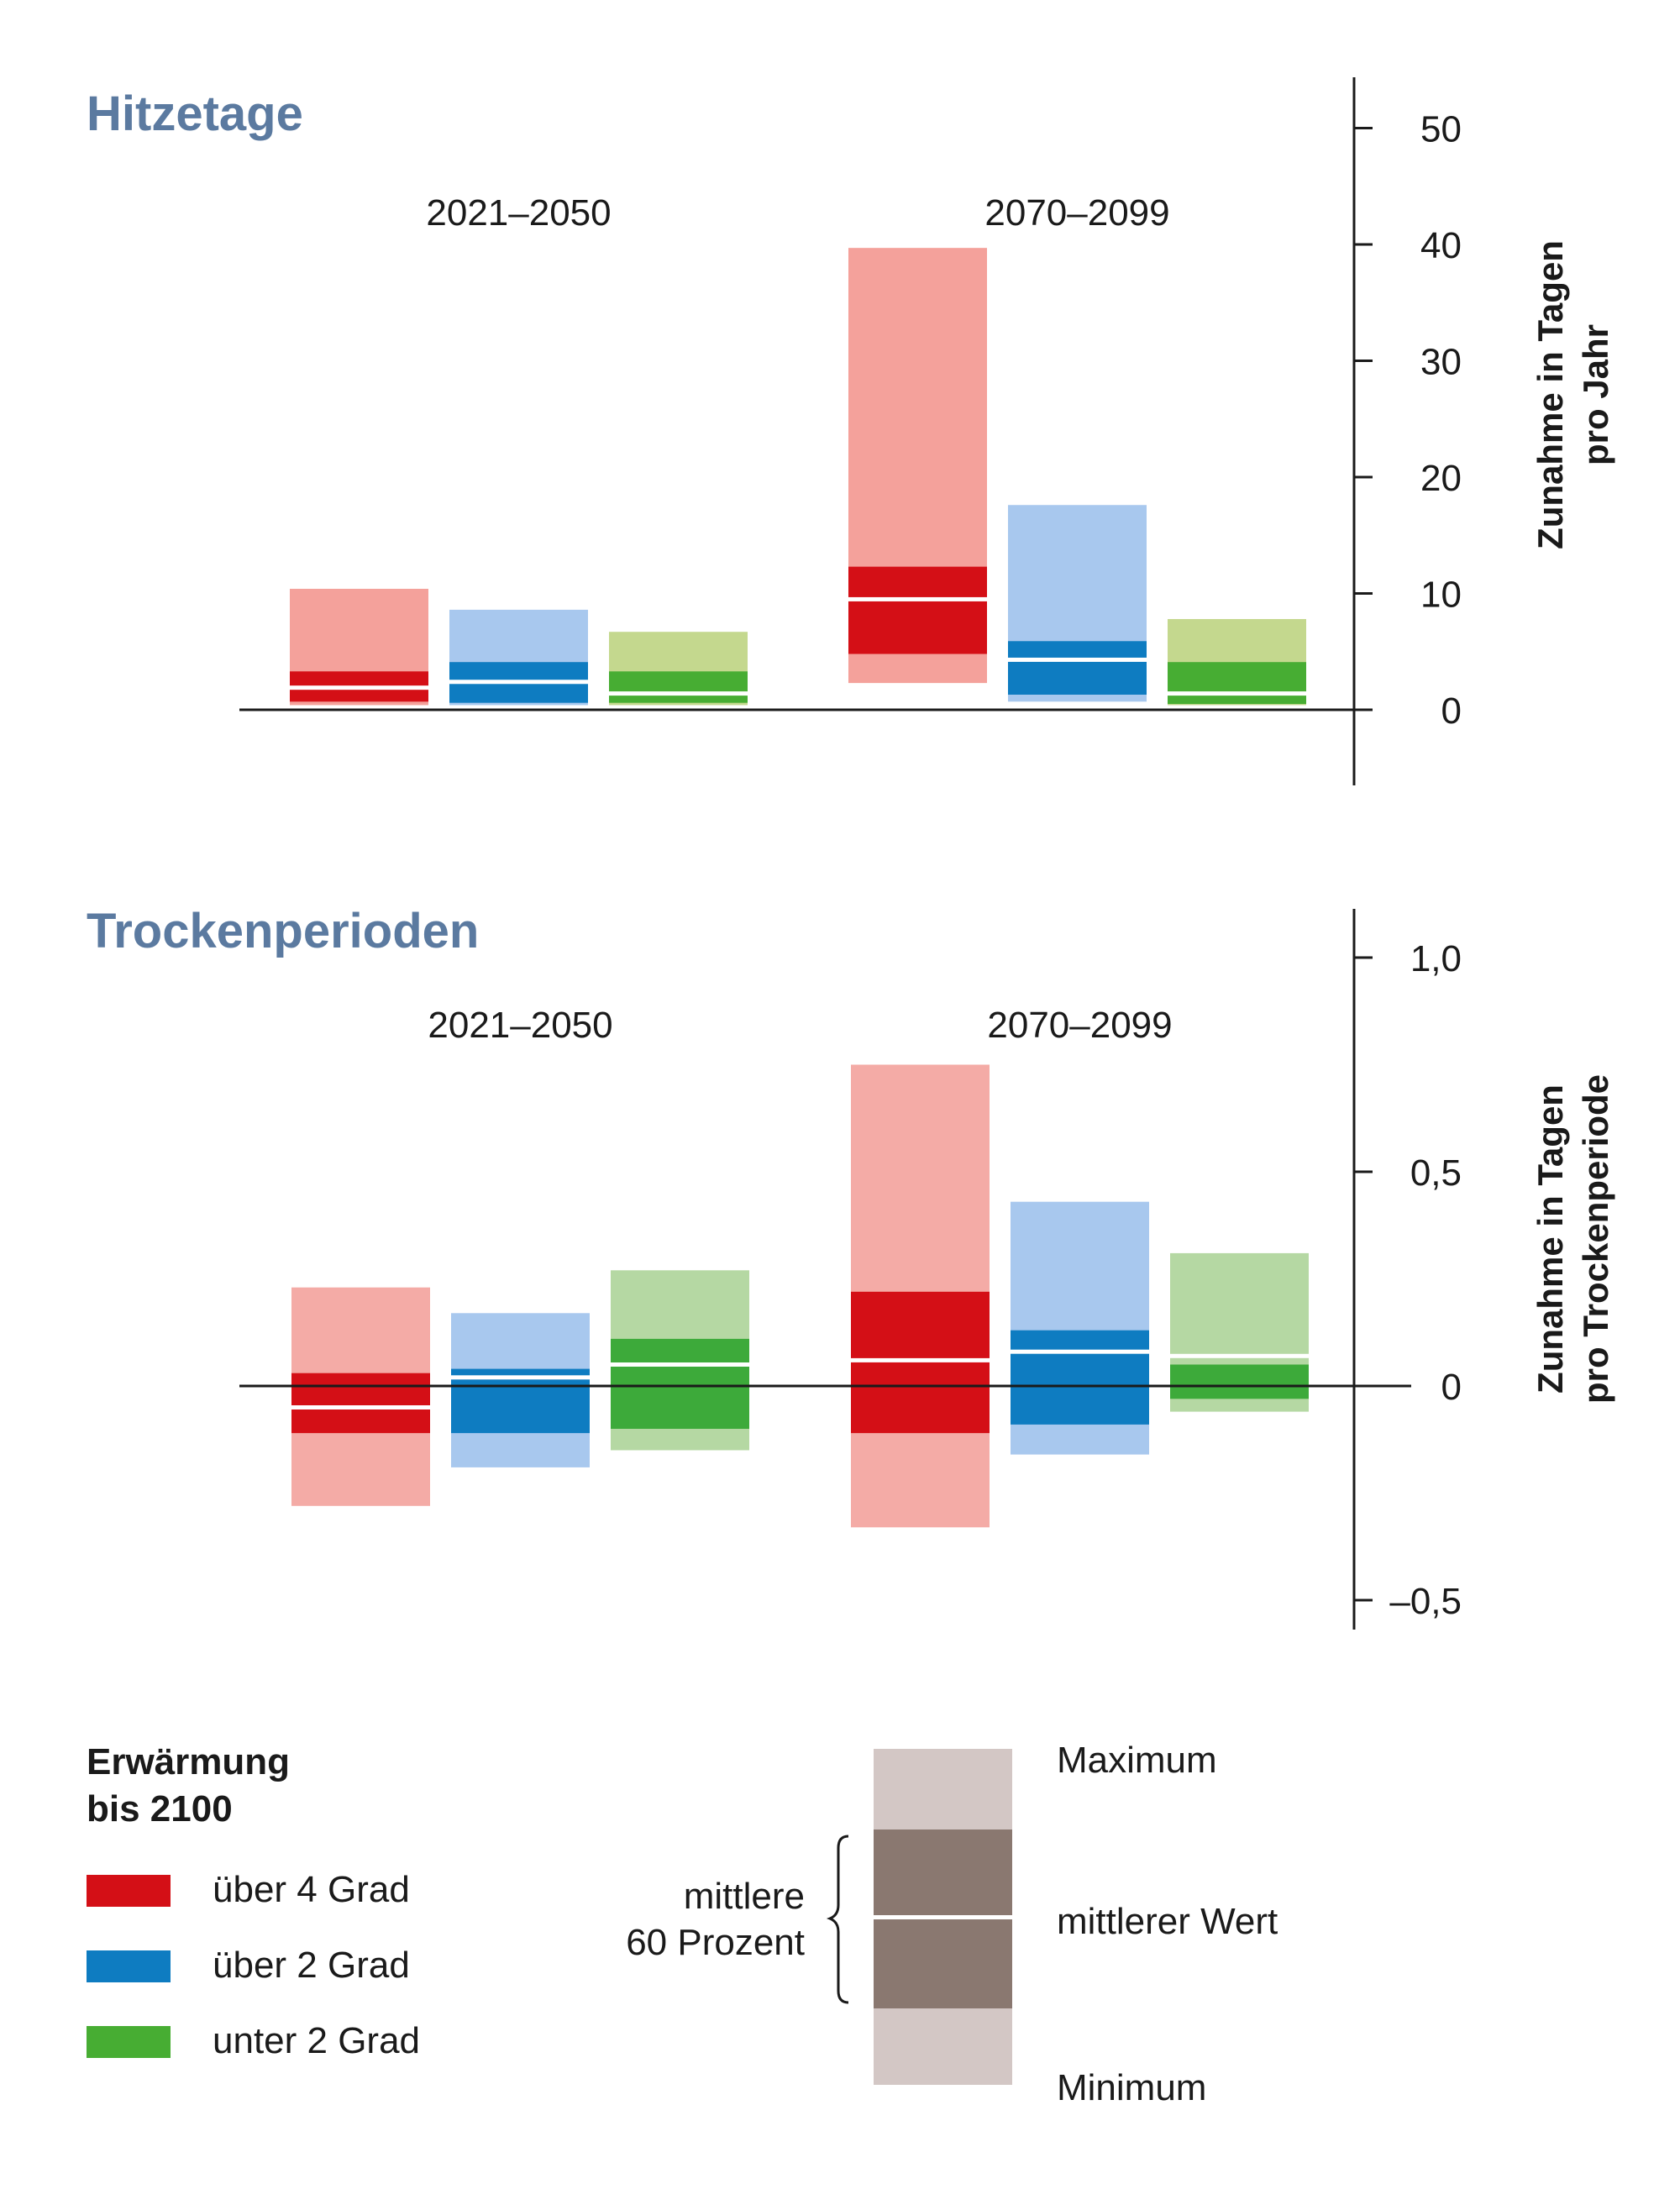 The width and height of the screenshot is (1680, 2189). What do you see at coordinates (188, 1761) in the screenshot?
I see `legend-title: Erwärmung` at bounding box center [188, 1761].